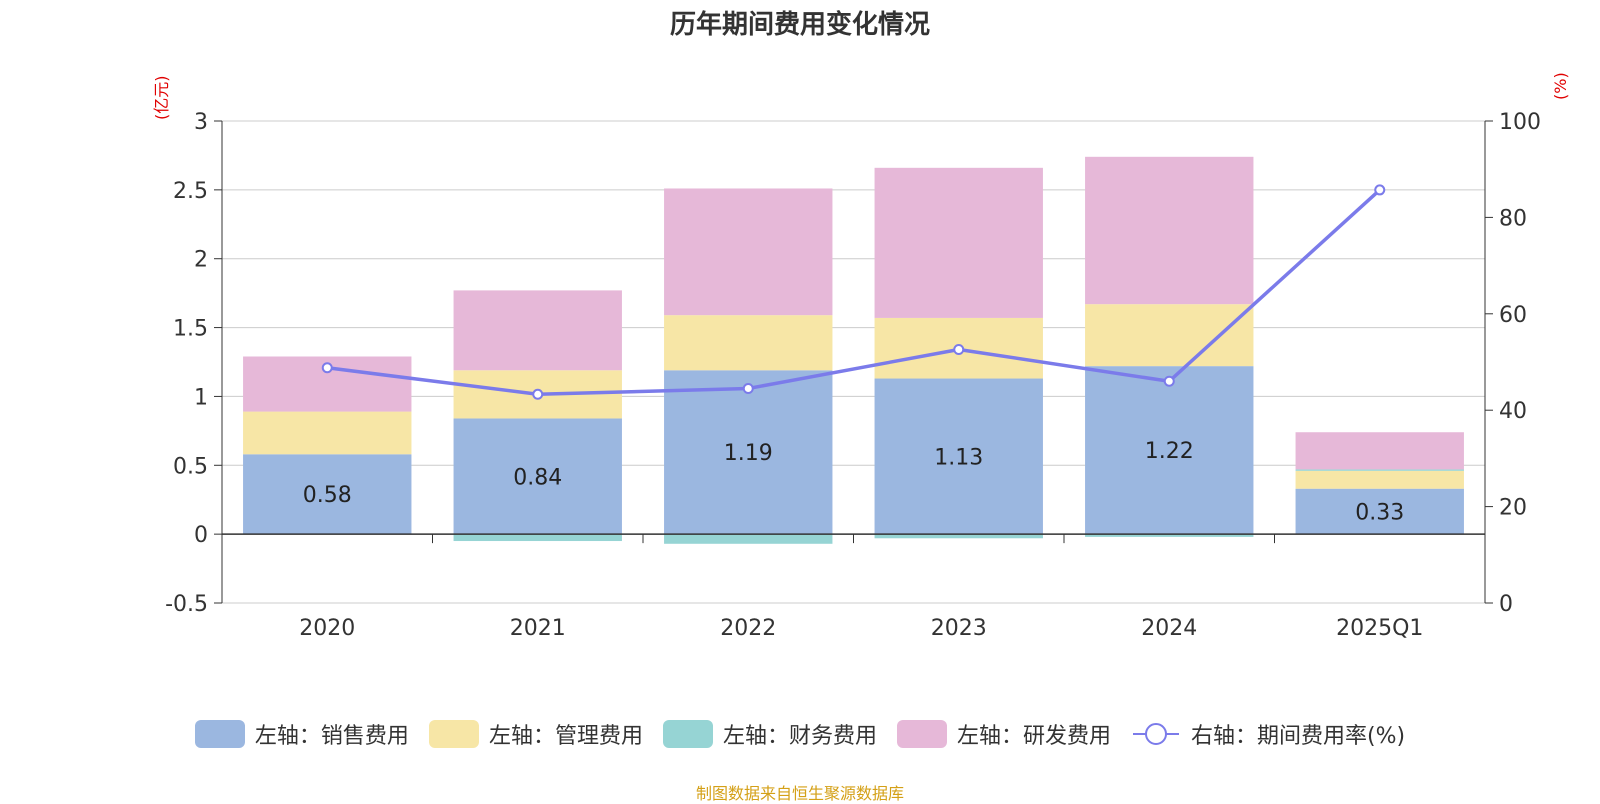 The width and height of the screenshot is (1600, 804). What do you see at coordinates (201, 535) in the screenshot?
I see `left-tick-label: 0` at bounding box center [201, 535].